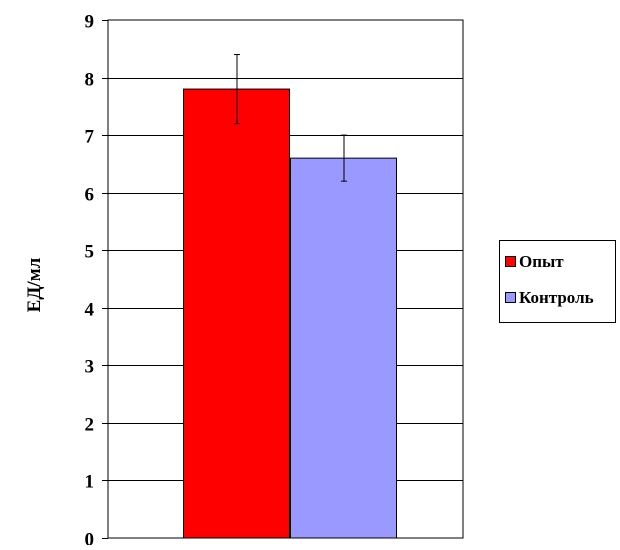  What do you see at coordinates (290, 118) in the screenshot?
I see `error-bar-layer` at bounding box center [290, 118].